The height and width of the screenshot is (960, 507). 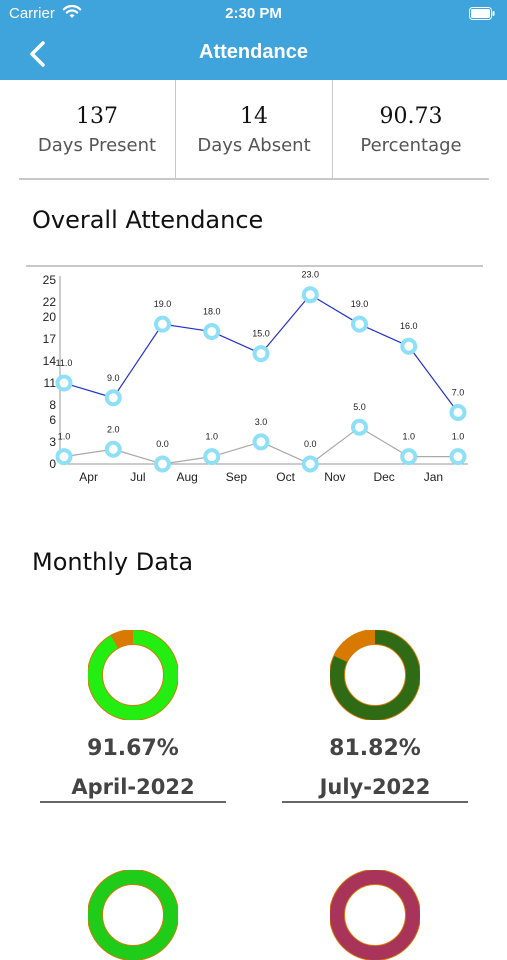 I want to click on y-tick-label: 0, so click(x=52, y=464).